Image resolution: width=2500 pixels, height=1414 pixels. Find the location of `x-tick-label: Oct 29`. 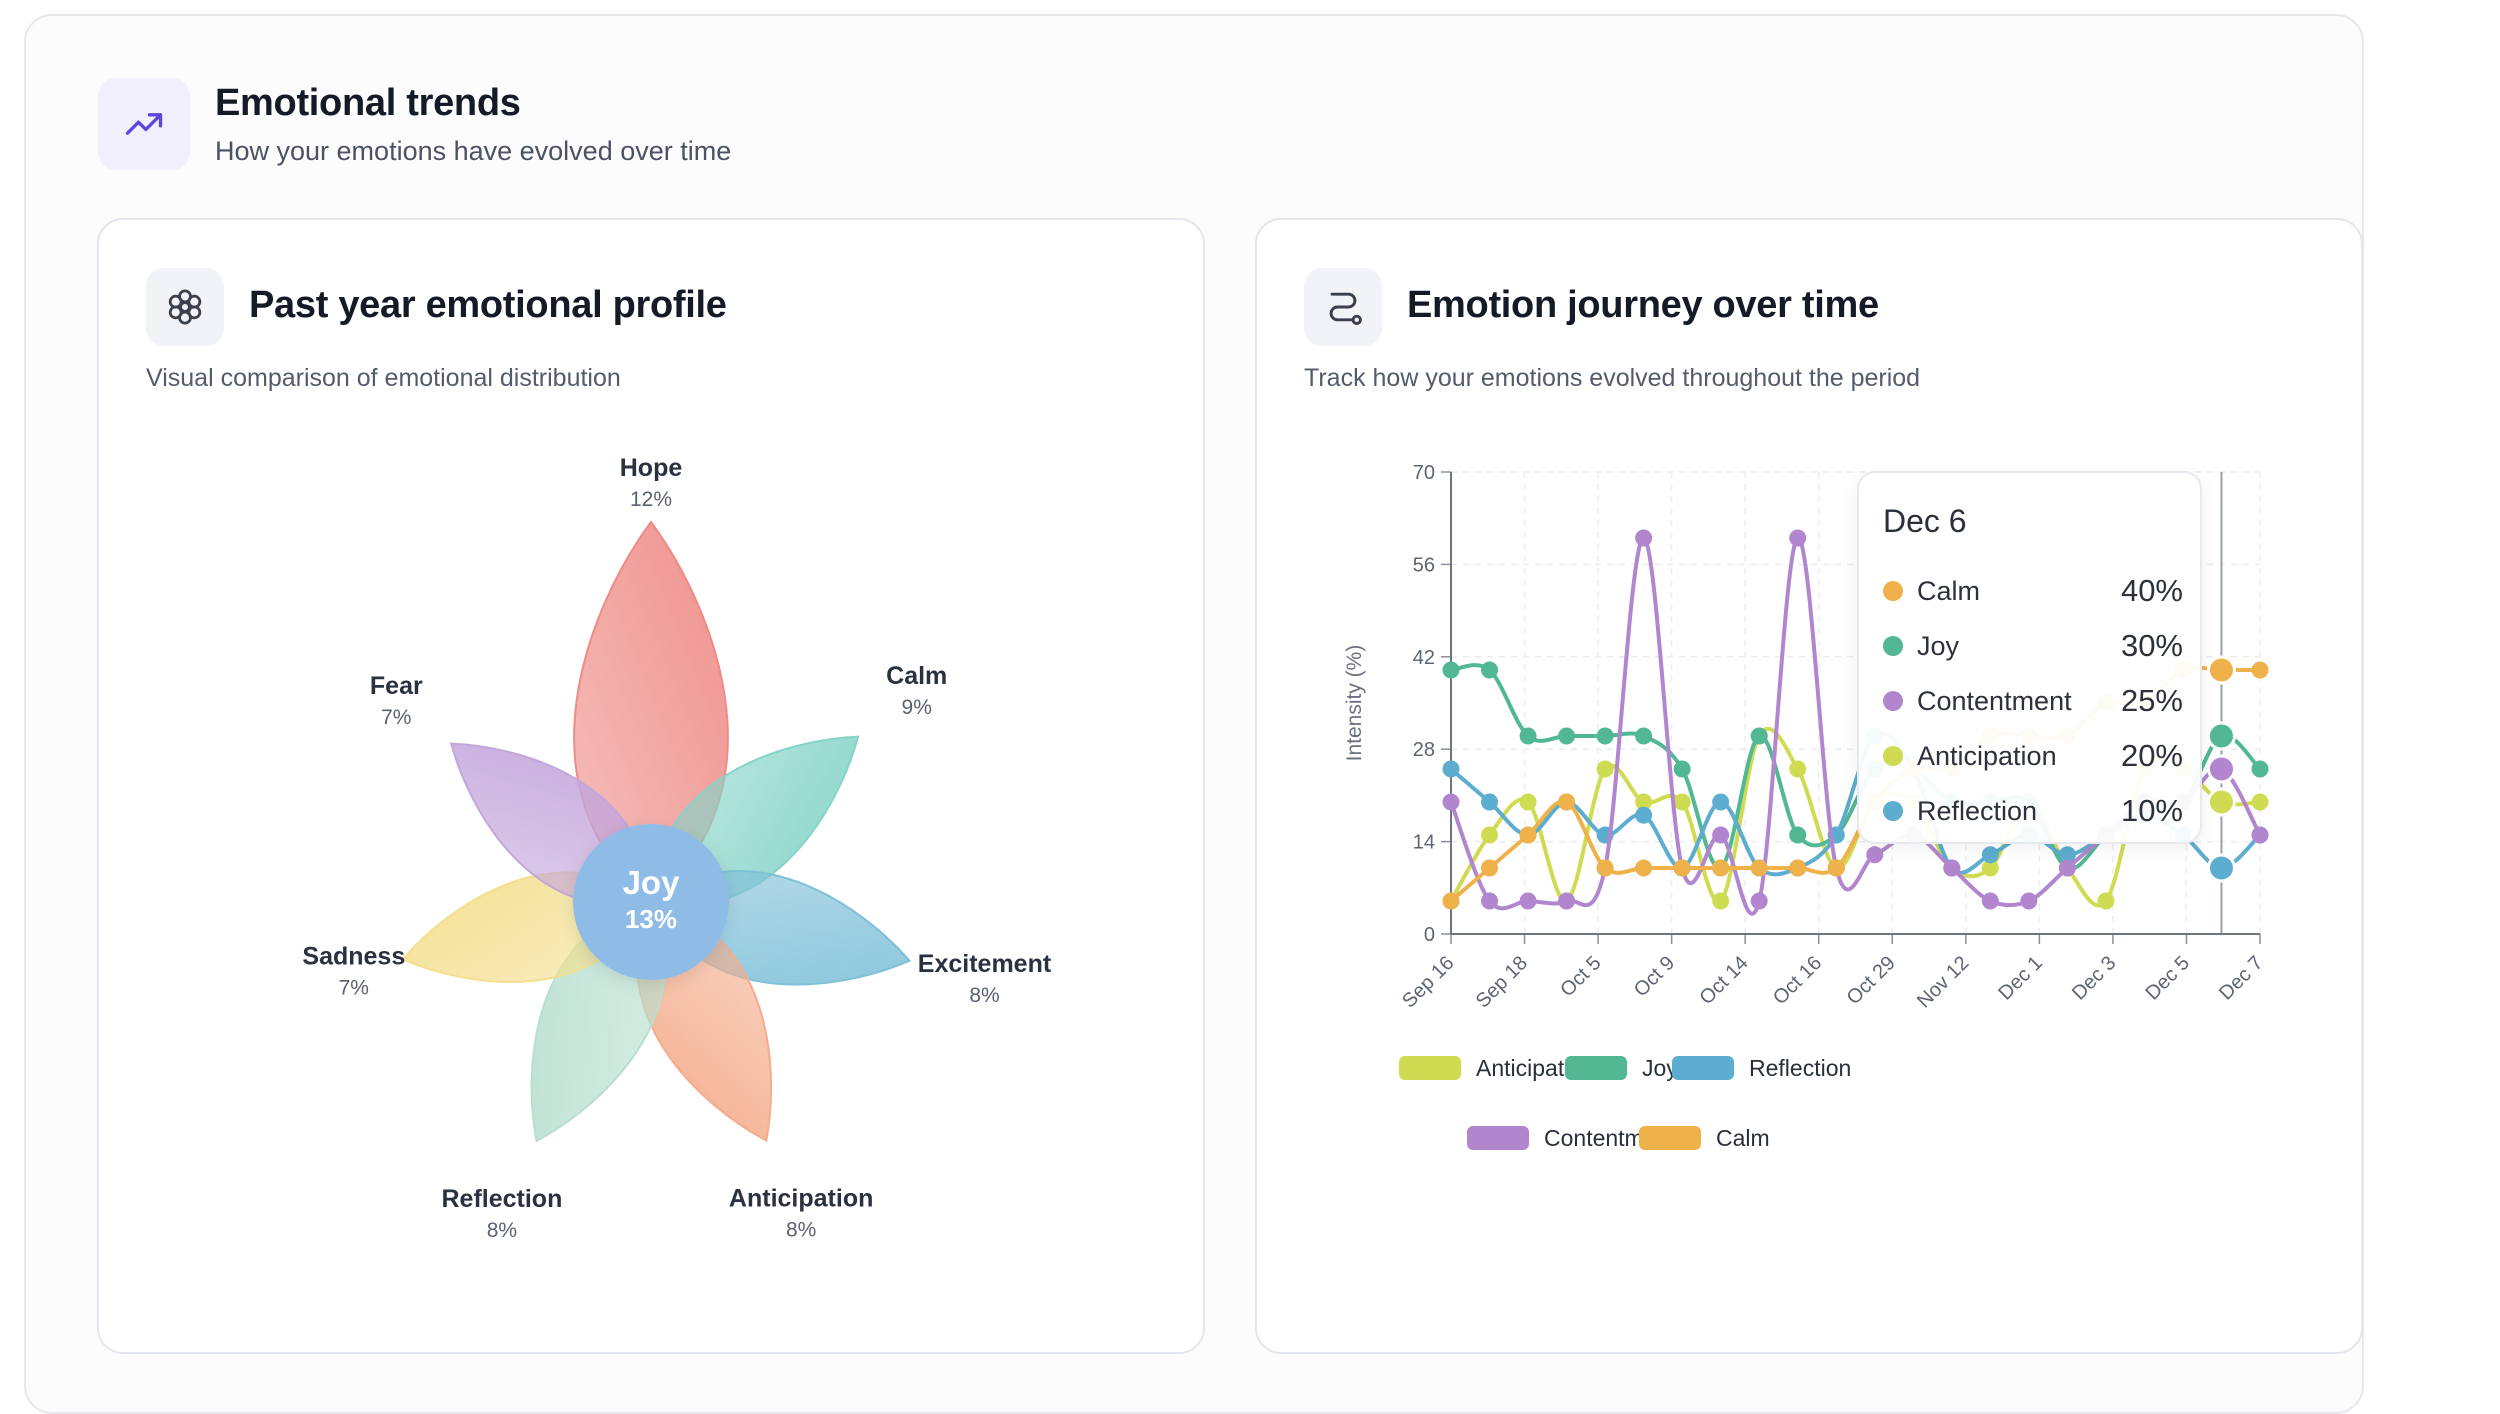

x-tick-label: Oct 29 is located at coordinates (1871, 980).